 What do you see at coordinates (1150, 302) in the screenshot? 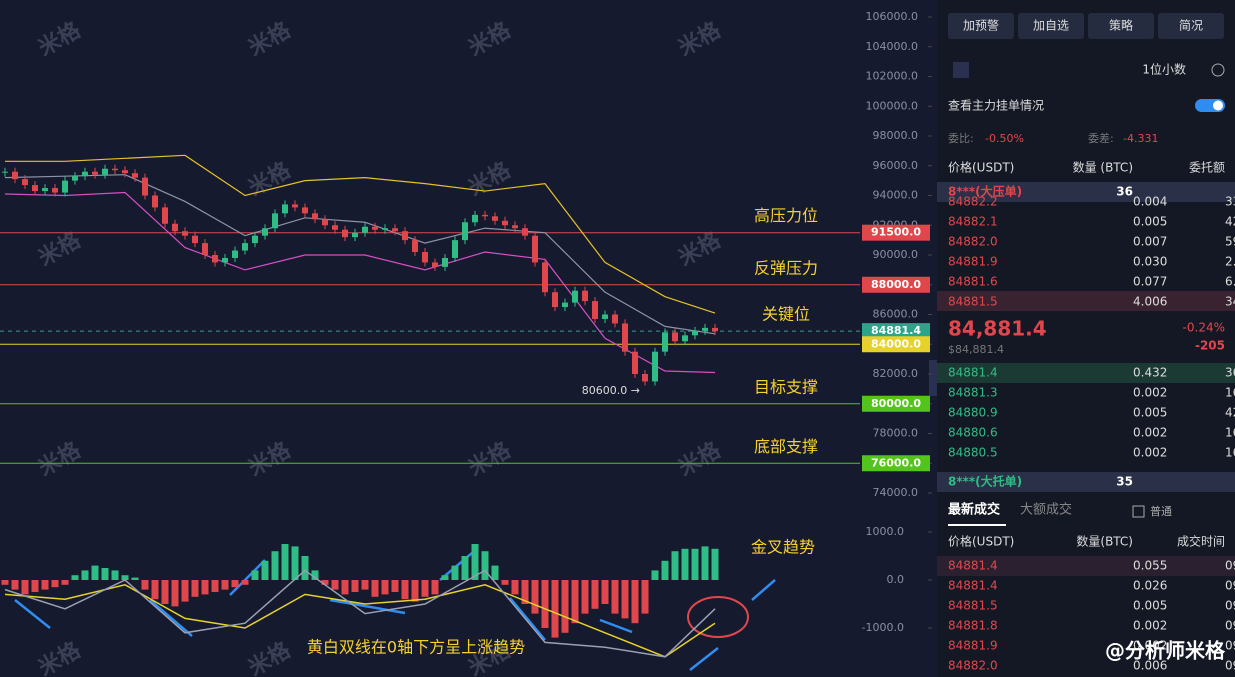
I see `row-cell: 4.006` at bounding box center [1150, 302].